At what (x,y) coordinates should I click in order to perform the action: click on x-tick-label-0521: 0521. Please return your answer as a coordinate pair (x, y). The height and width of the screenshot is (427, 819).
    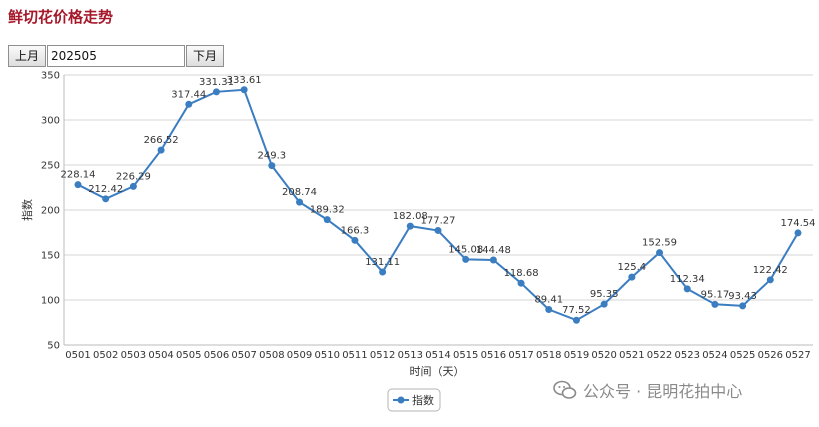
    Looking at the image, I should click on (631, 355).